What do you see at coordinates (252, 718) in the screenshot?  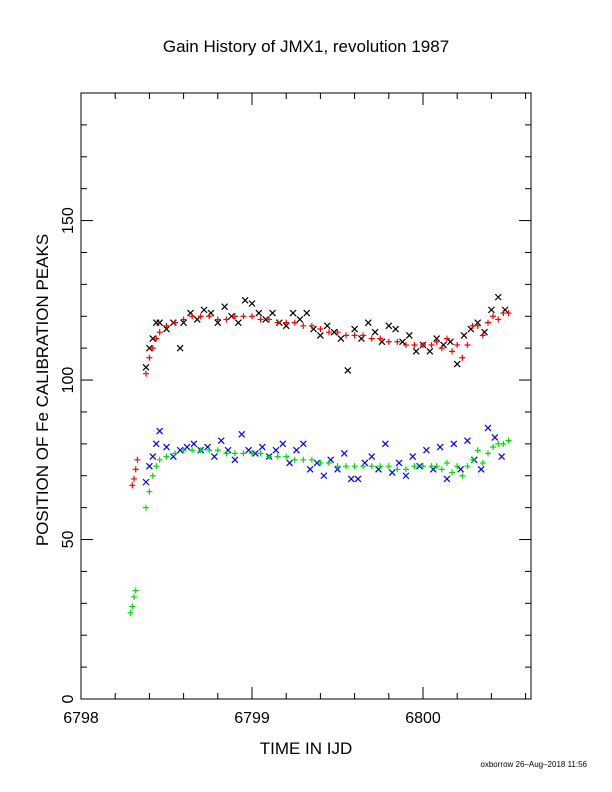 I see `x-tick-label: 6799` at bounding box center [252, 718].